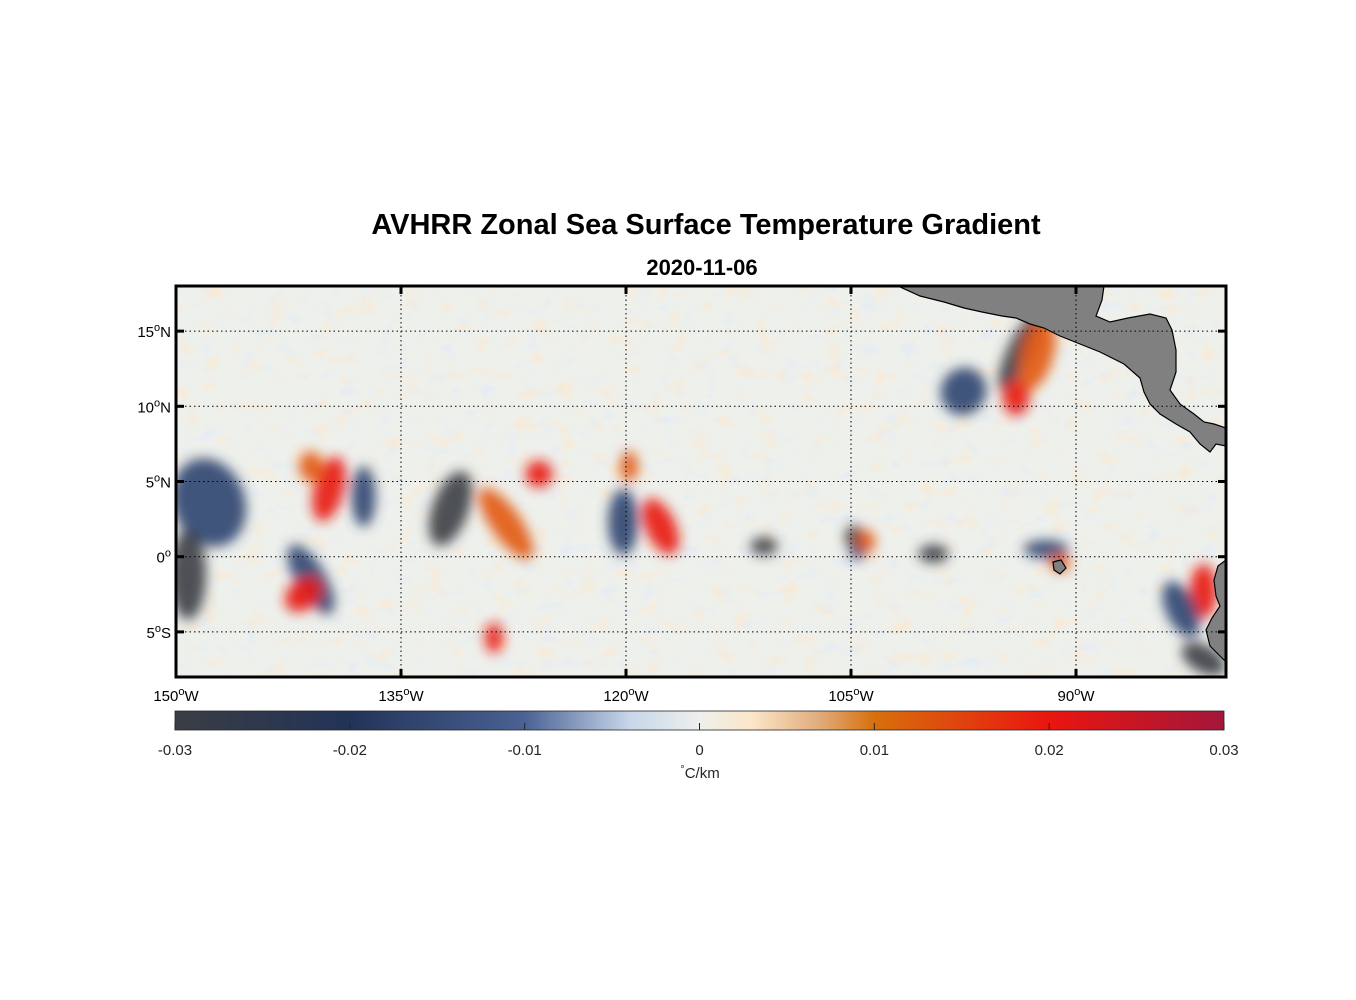 Image resolution: width=1356 pixels, height=1000 pixels. I want to click on longitude-tick-label: 105oW, so click(851, 695).